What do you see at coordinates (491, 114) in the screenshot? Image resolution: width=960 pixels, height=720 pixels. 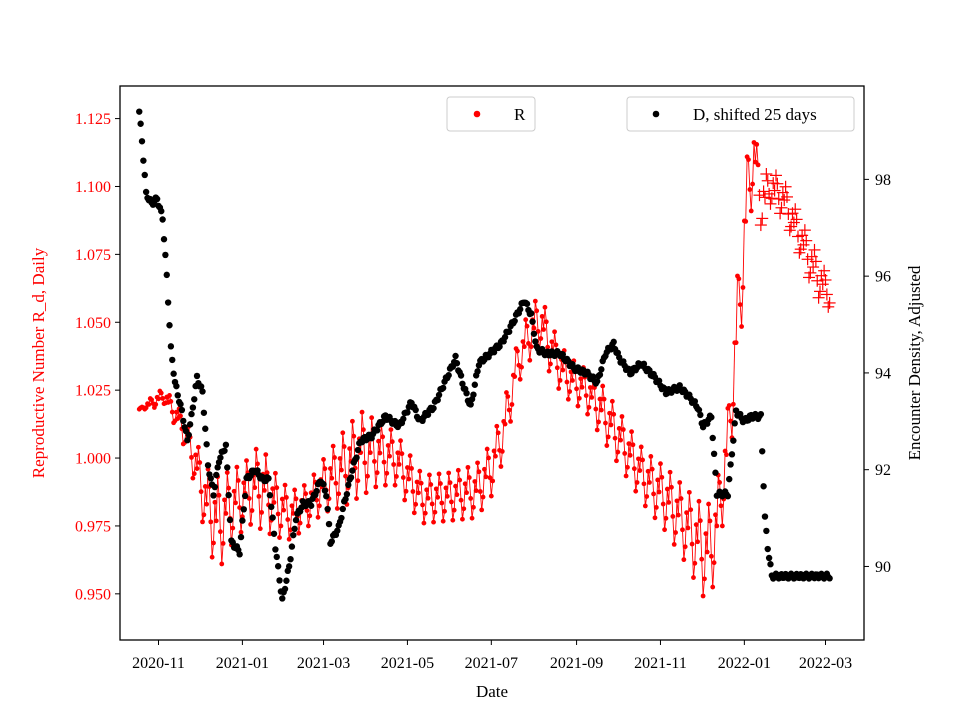 I see `legend-r-box` at bounding box center [491, 114].